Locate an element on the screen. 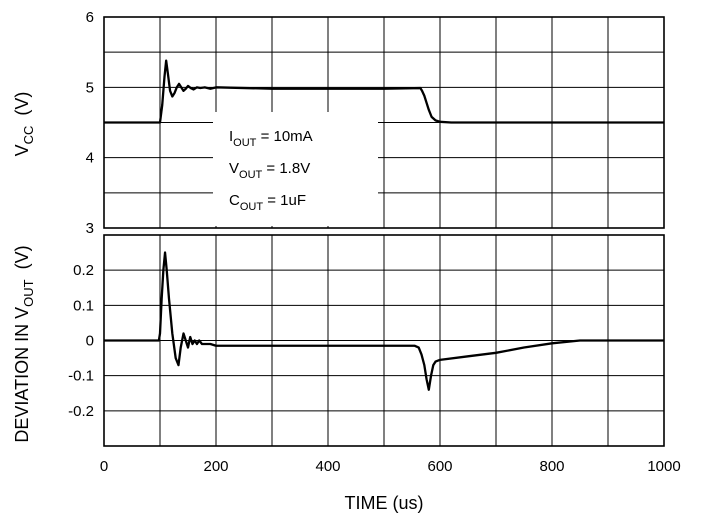 The width and height of the screenshot is (701, 516). y-tick-label: 0 is located at coordinates (90, 341).